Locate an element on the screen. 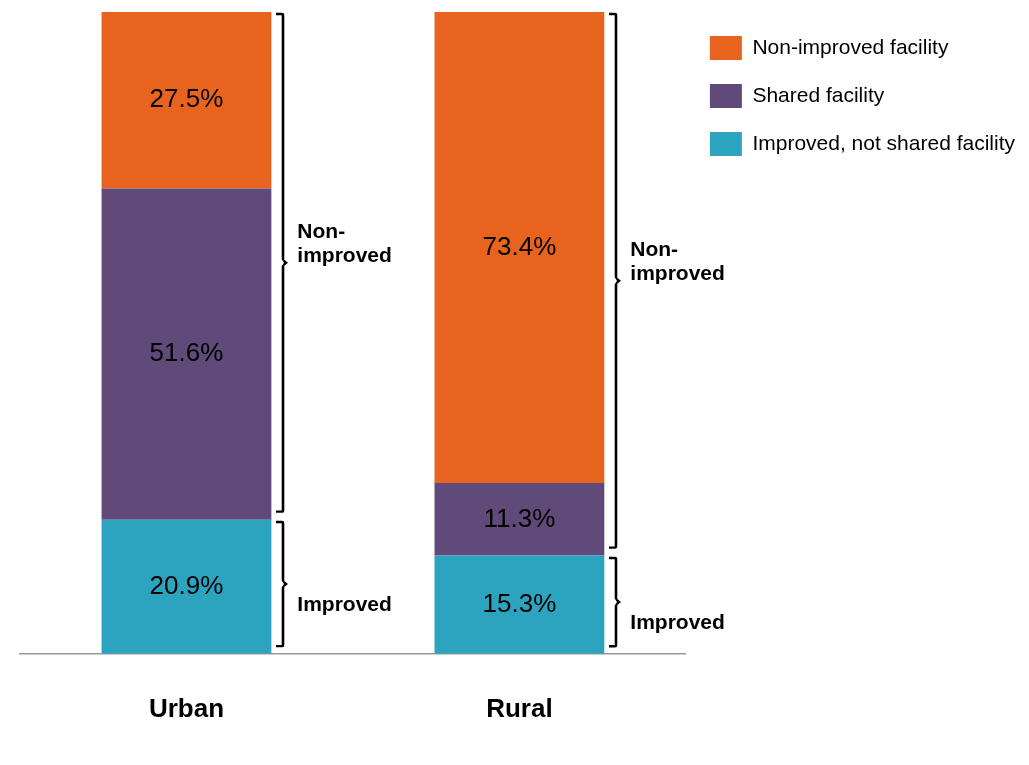 The height and width of the screenshot is (765, 1029). data-label: 20.9% is located at coordinates (186, 584).